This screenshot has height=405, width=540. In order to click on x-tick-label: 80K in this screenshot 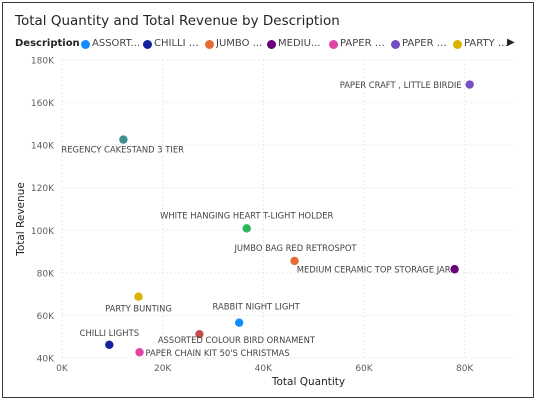, I will do `click(465, 369)`.